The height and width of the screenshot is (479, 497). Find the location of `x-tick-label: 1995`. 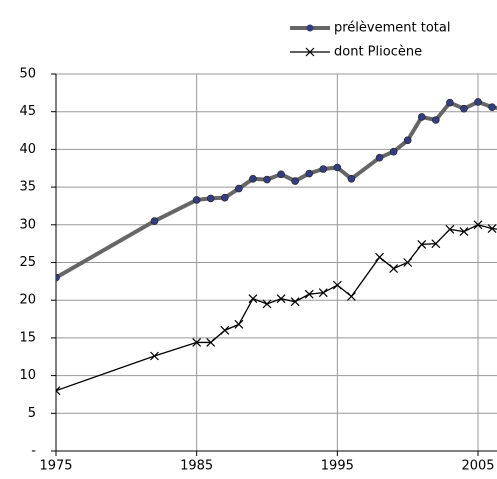

x-tick-label: 1995 is located at coordinates (337, 466).